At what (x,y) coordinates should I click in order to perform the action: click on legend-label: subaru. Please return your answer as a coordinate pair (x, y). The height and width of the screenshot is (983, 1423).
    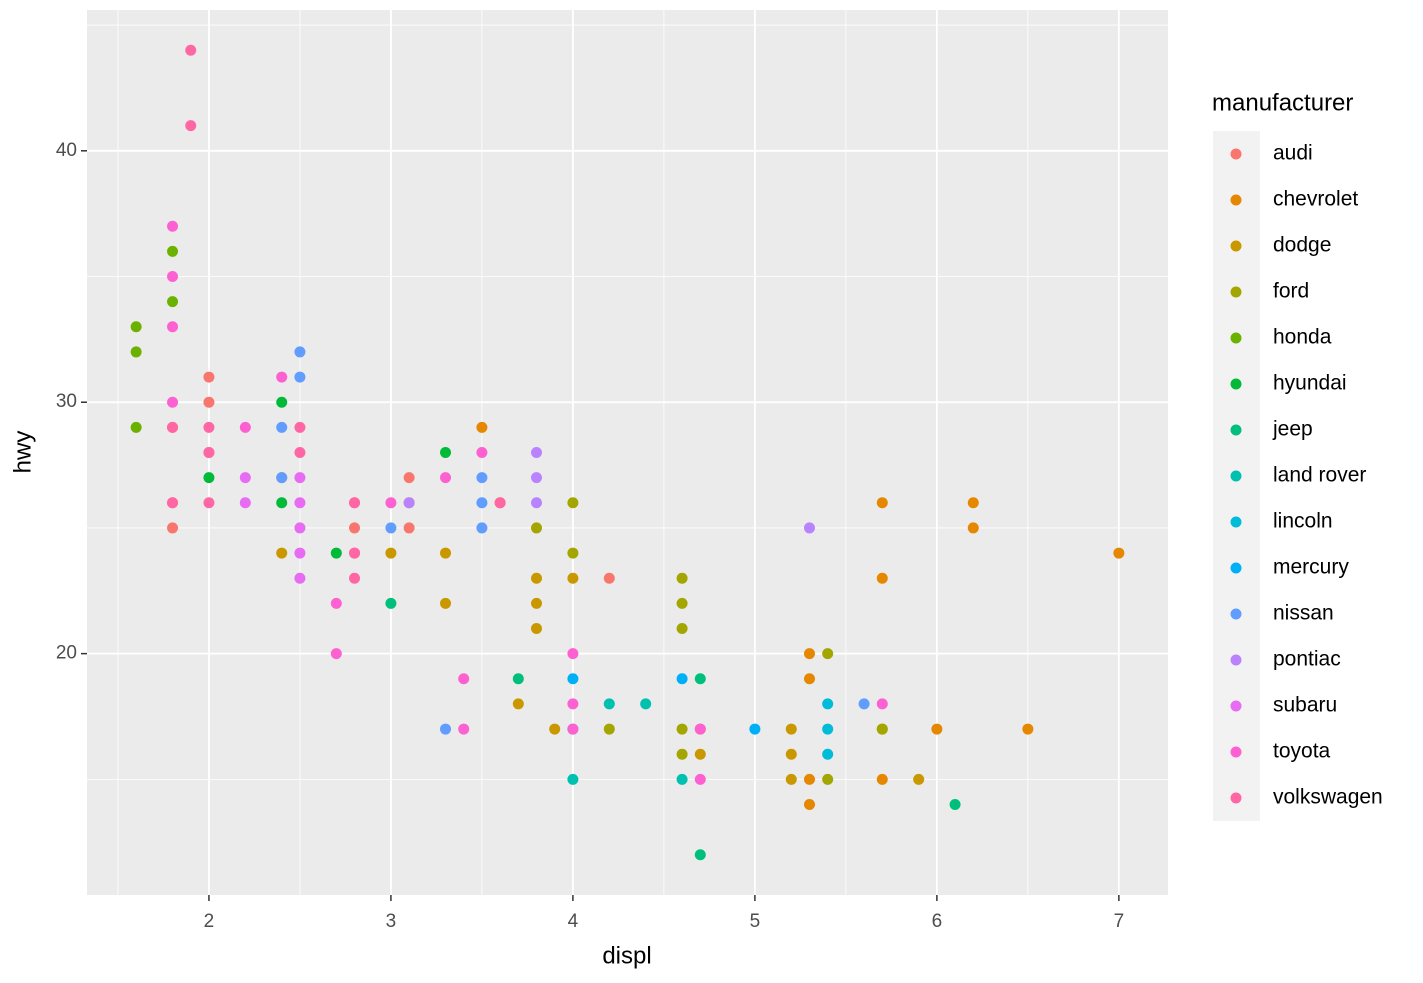
    Looking at the image, I should click on (1305, 705).